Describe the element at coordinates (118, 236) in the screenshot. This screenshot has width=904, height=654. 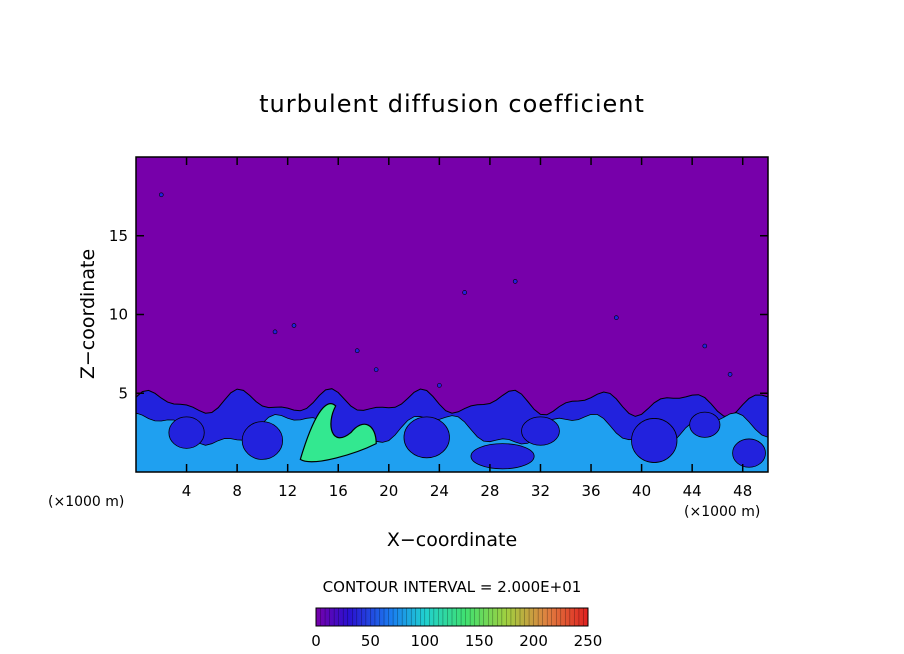
I see `y-tick-label: 15` at that location.